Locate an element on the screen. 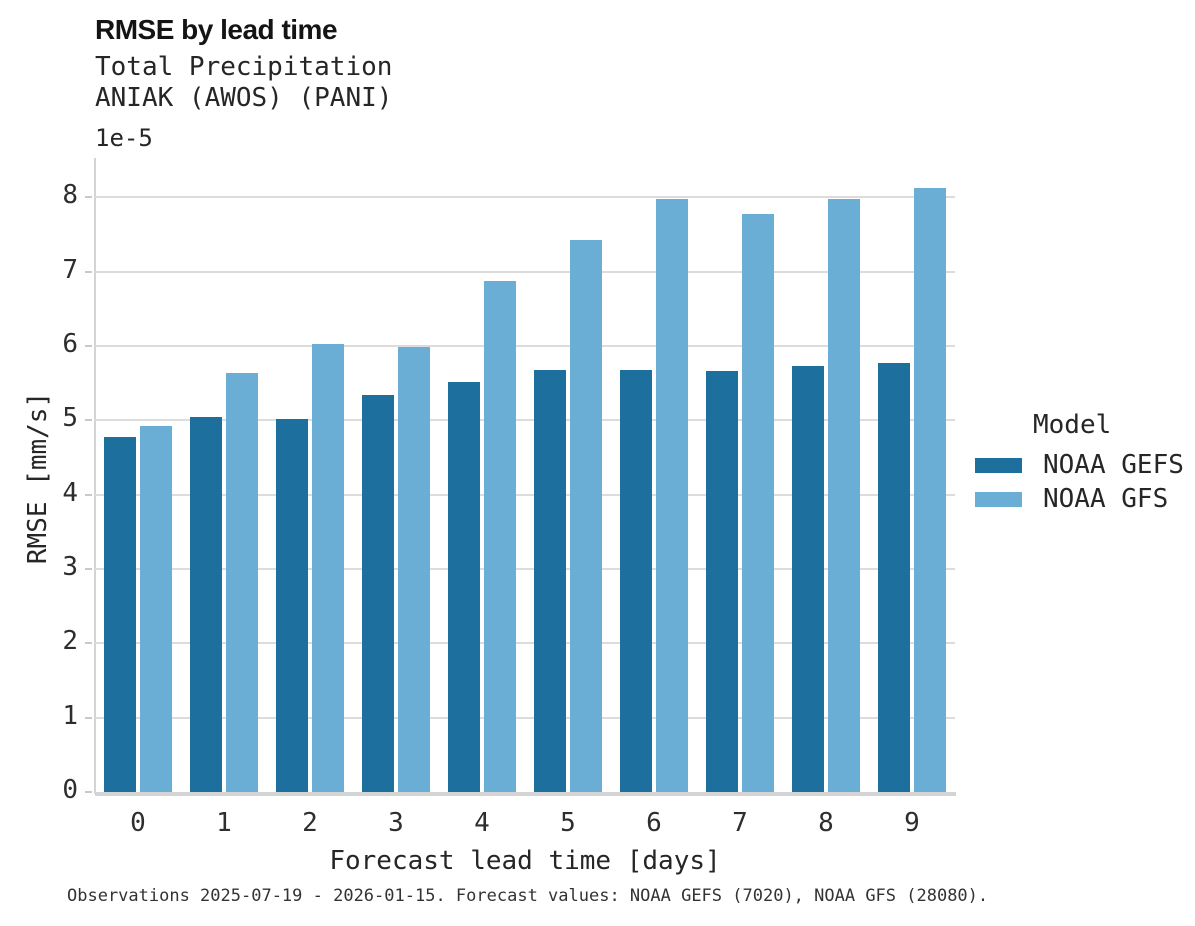 This screenshot has width=1195, height=926. bar-noaa-gefs-day2 is located at coordinates (292, 605).